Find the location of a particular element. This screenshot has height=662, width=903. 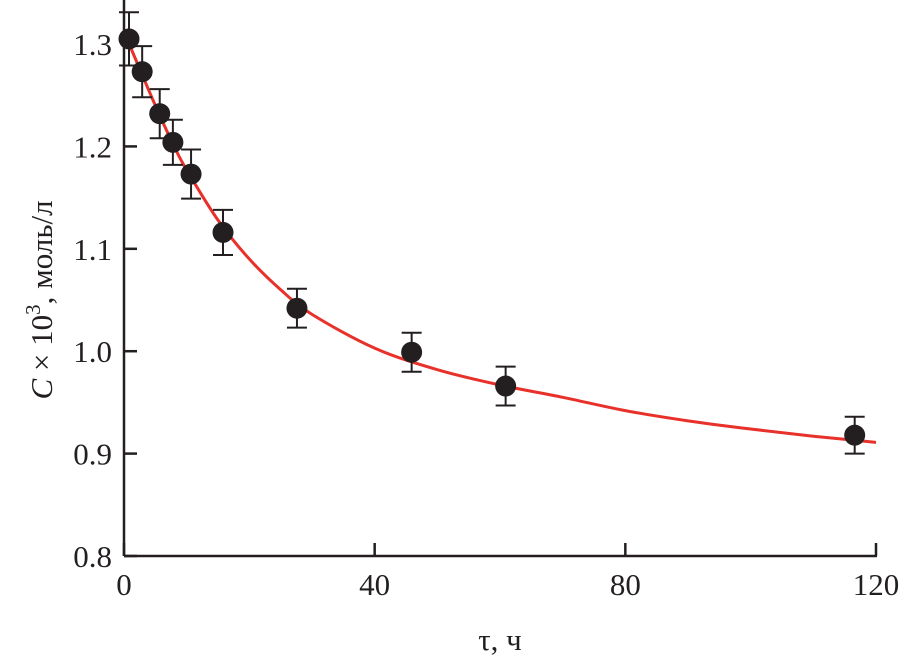

y-axis-exponent: 3 is located at coordinates (33, 309).